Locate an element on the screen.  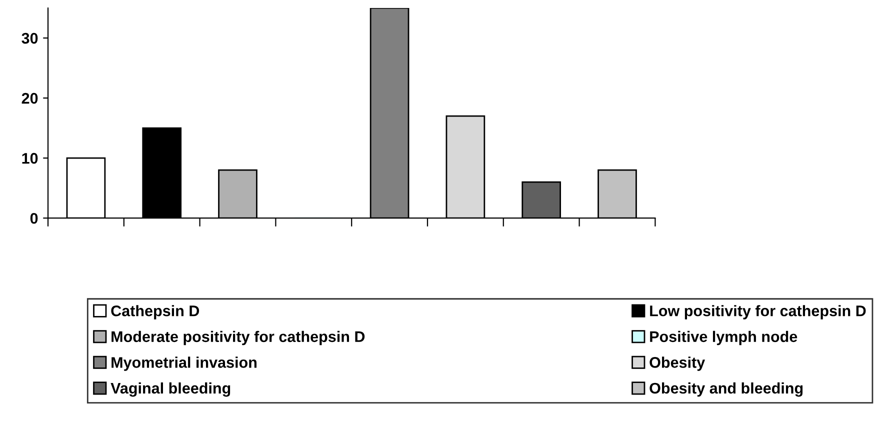
y-tick-label: 10 is located at coordinates (30, 158).